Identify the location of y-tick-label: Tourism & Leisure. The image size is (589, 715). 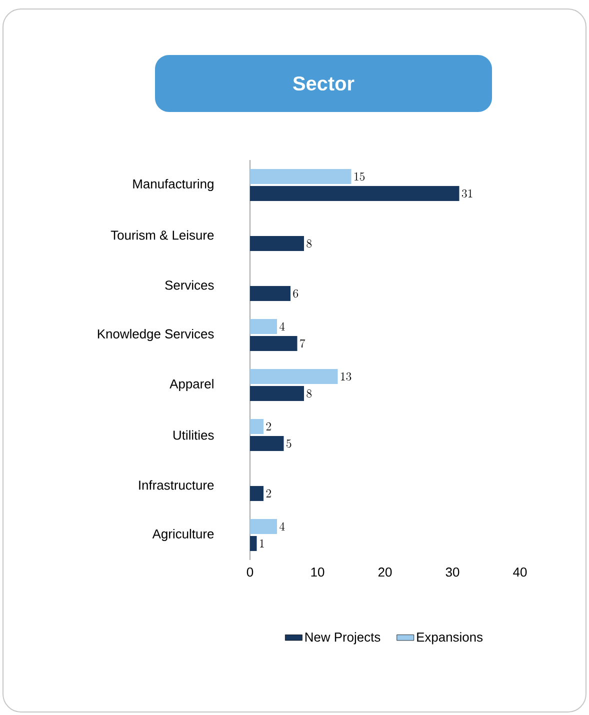
(162, 235).